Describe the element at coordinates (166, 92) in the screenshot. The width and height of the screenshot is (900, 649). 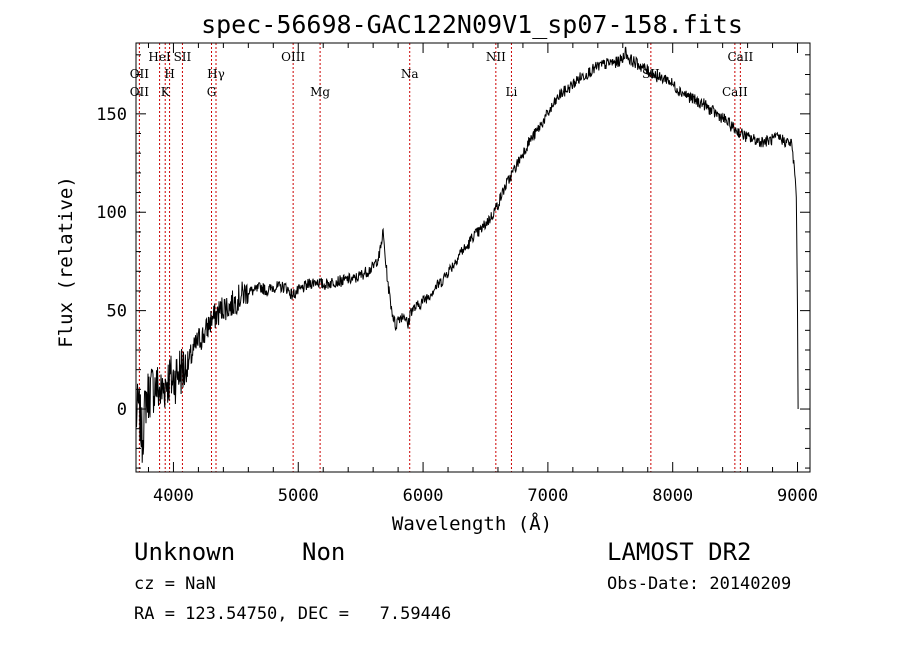
I see `spectral-line-label: K` at that location.